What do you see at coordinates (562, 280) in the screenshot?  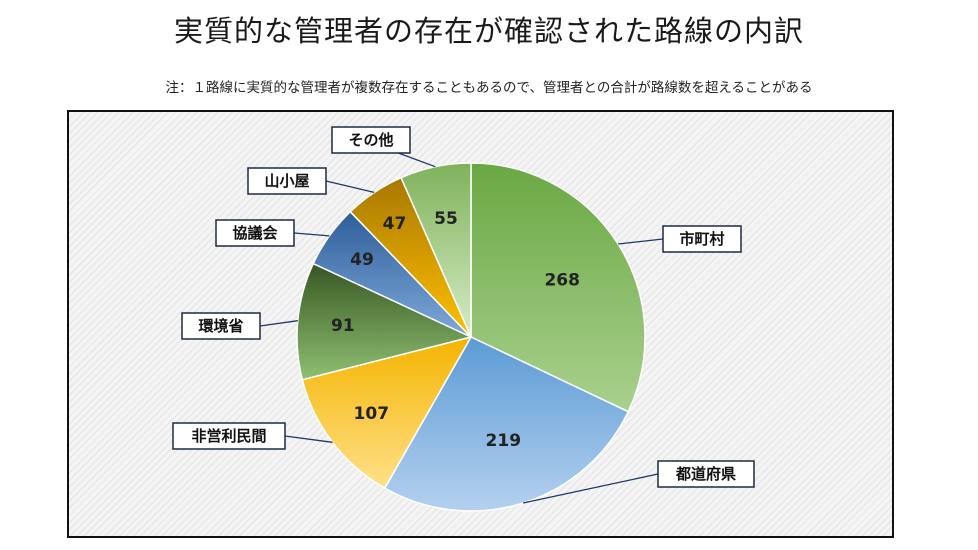 I see `slice-value-label: 268` at bounding box center [562, 280].